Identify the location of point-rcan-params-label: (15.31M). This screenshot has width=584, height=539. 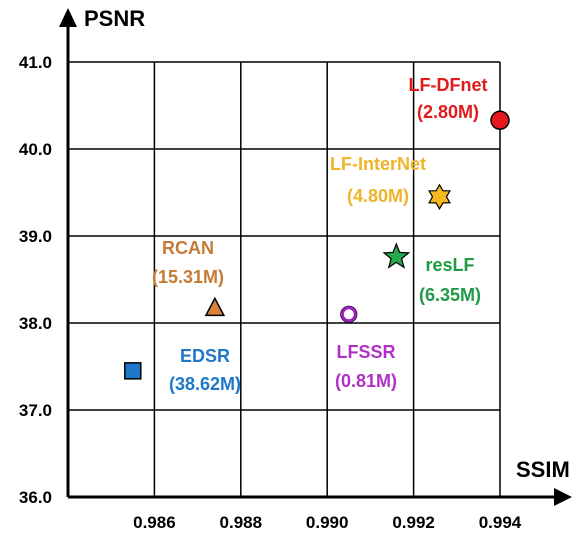
(188, 277).